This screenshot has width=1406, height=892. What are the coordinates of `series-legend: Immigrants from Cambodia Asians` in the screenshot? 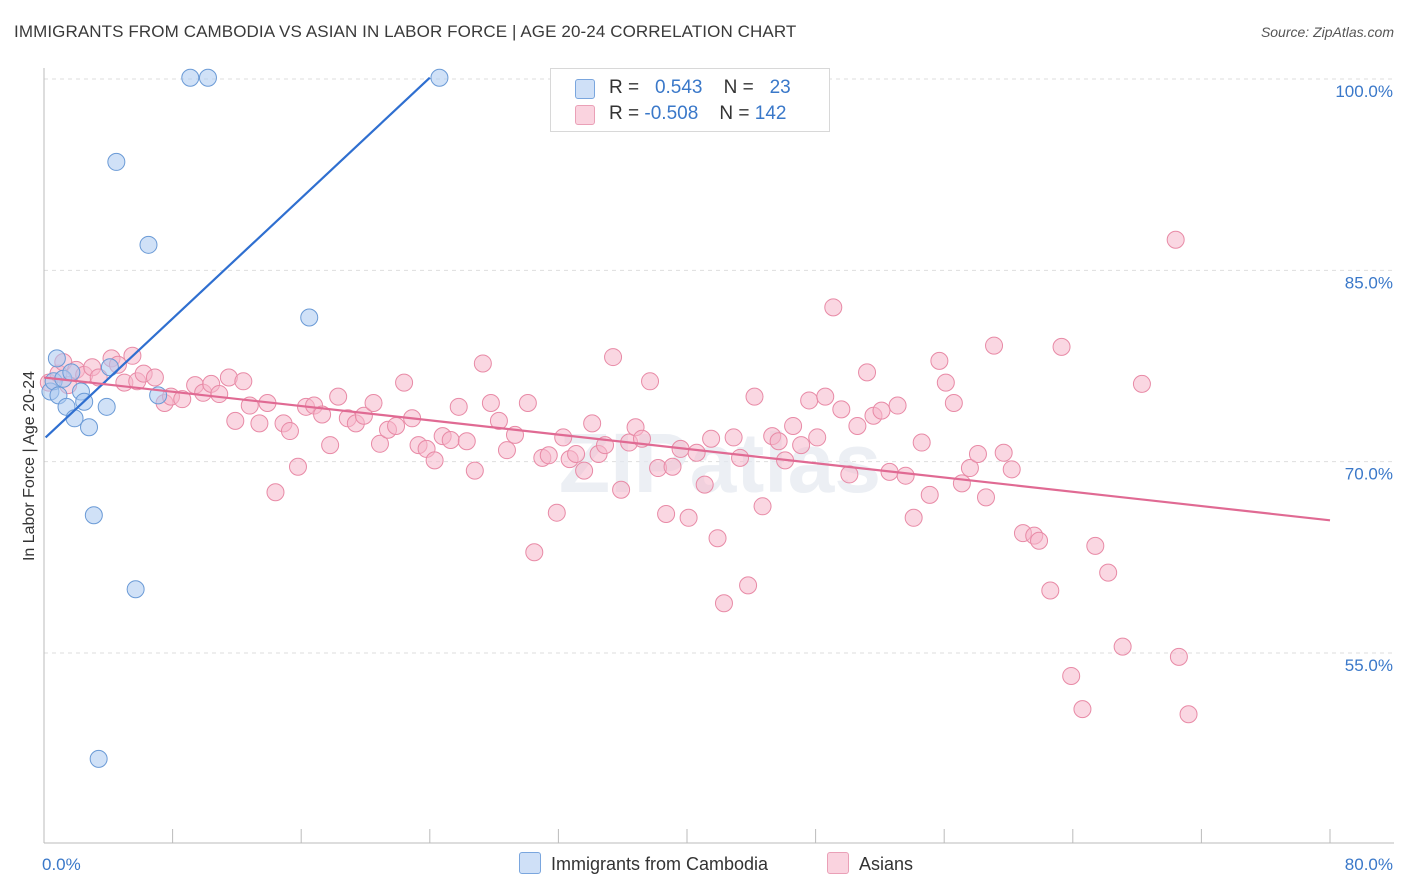 It's located at (703, 865).